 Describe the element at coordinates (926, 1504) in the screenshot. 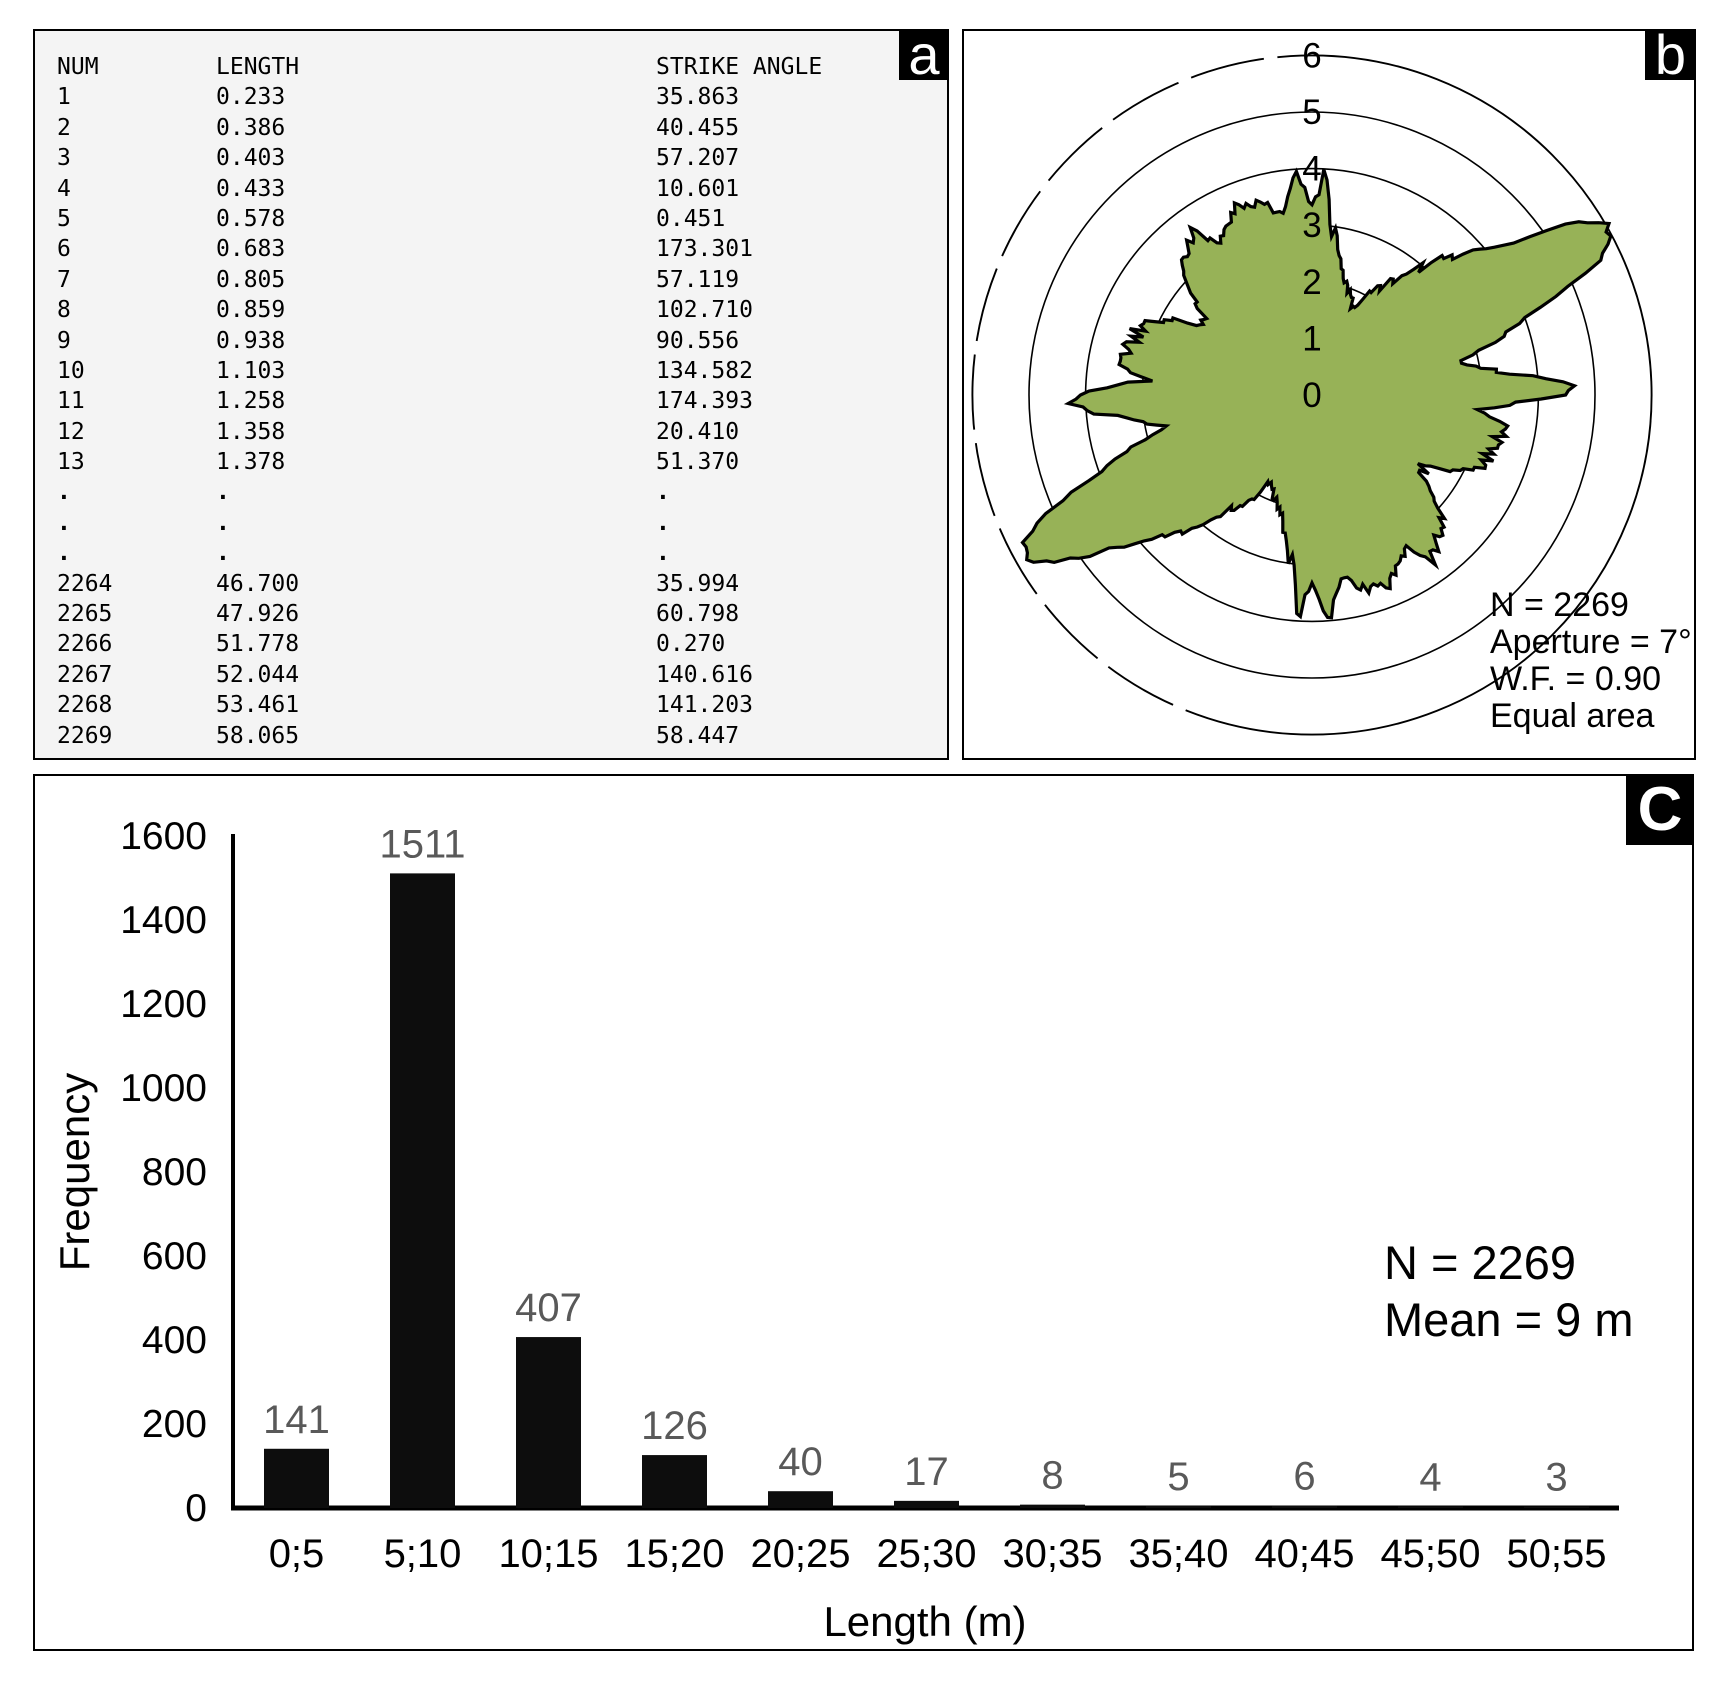

I see `bar-25;30` at that location.